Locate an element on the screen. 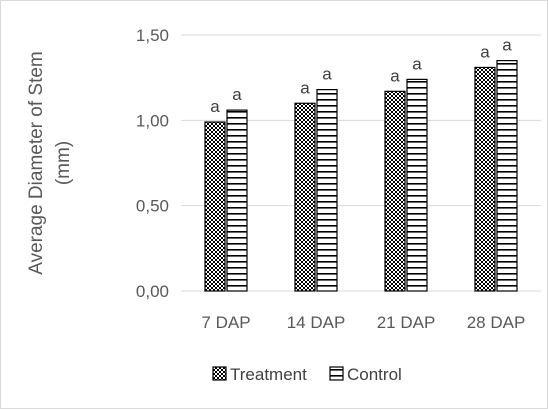  legend-swatch-treatment is located at coordinates (219, 373).